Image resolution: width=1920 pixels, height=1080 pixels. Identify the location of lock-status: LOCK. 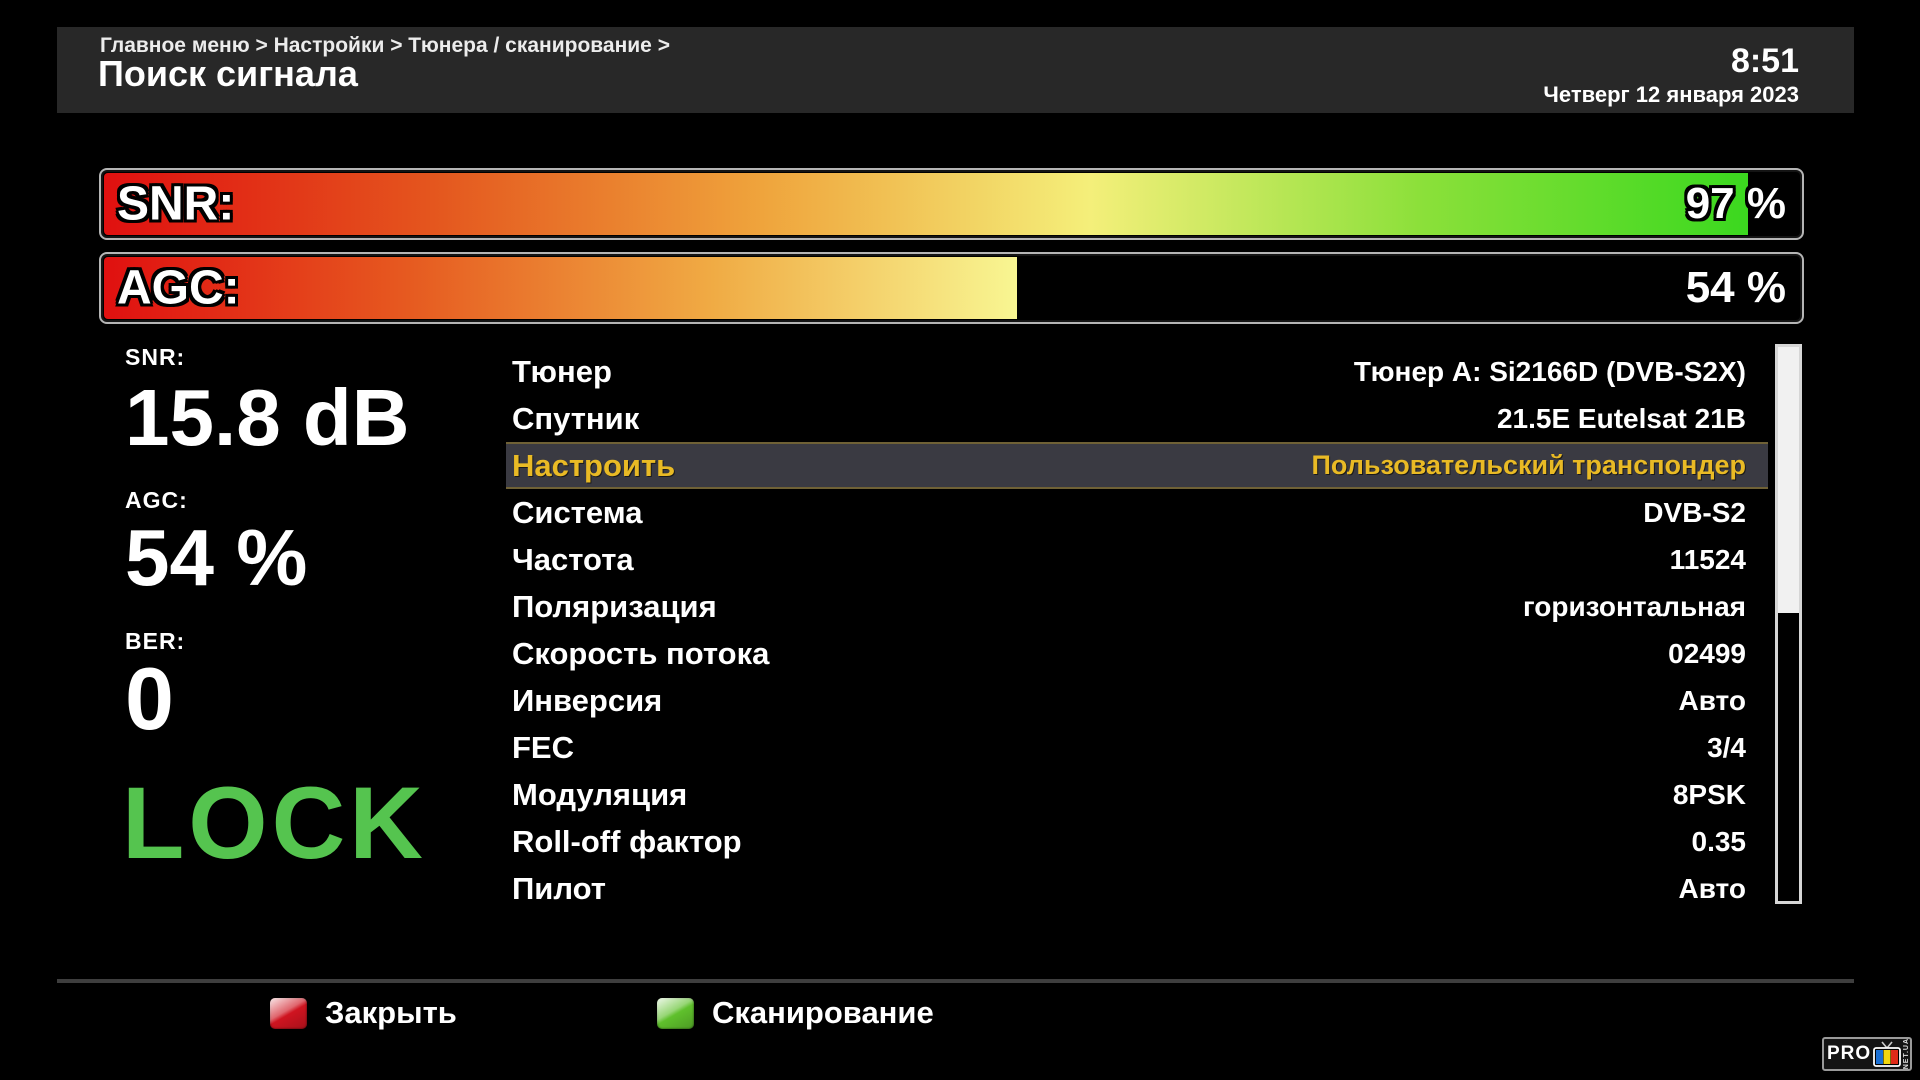
(274, 823).